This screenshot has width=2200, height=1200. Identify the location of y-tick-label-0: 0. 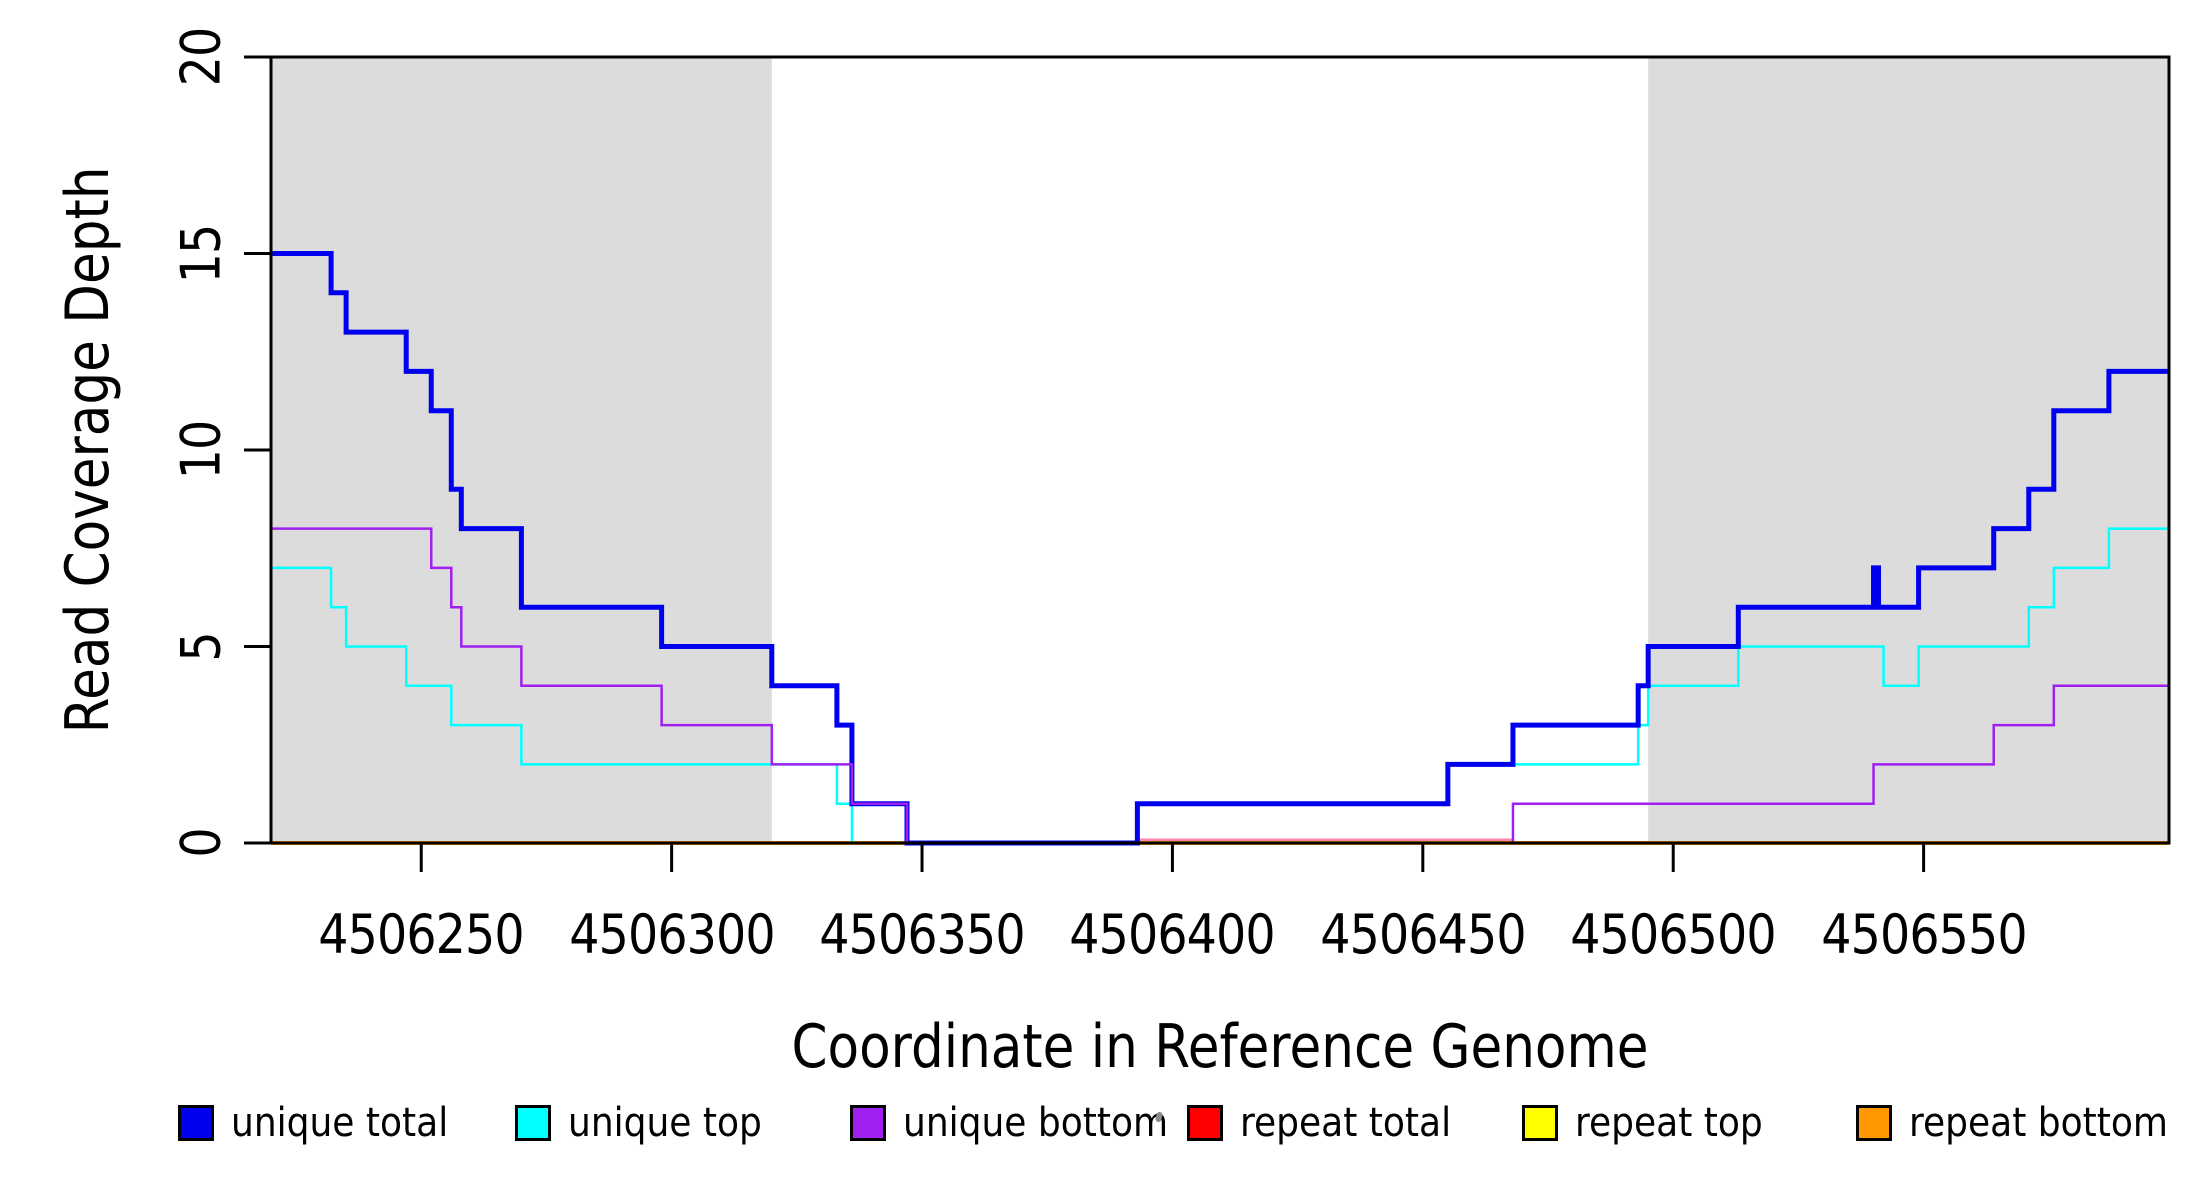
(201, 843).